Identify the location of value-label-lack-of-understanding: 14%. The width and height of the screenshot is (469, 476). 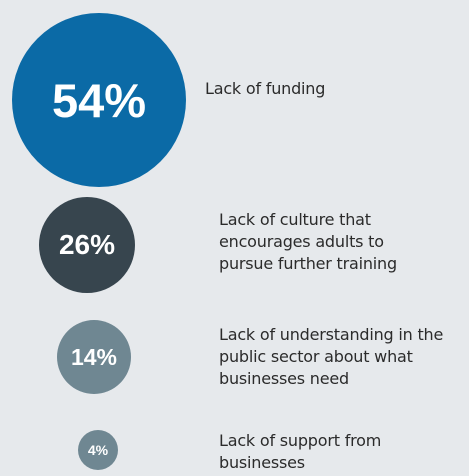
(94, 356).